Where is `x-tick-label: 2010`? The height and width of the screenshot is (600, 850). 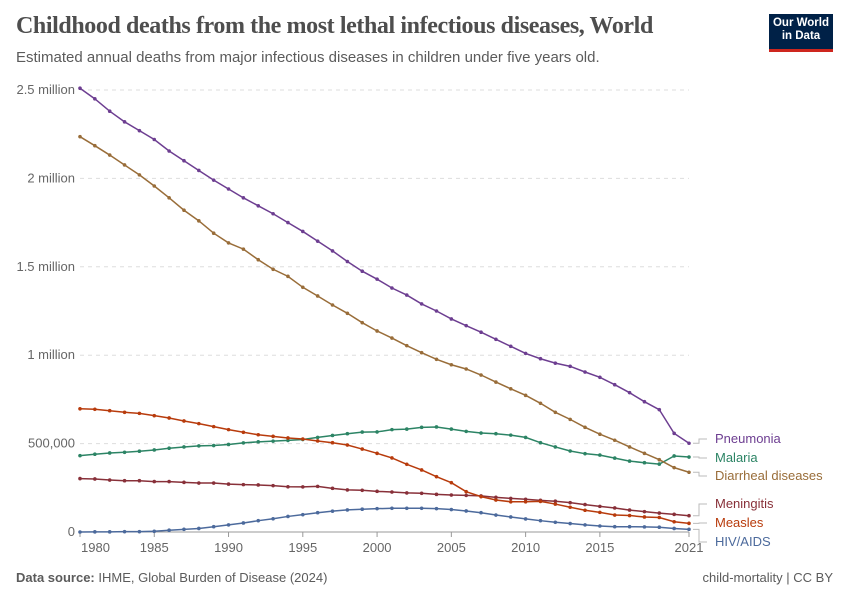 x-tick-label: 2010 is located at coordinates (525, 547).